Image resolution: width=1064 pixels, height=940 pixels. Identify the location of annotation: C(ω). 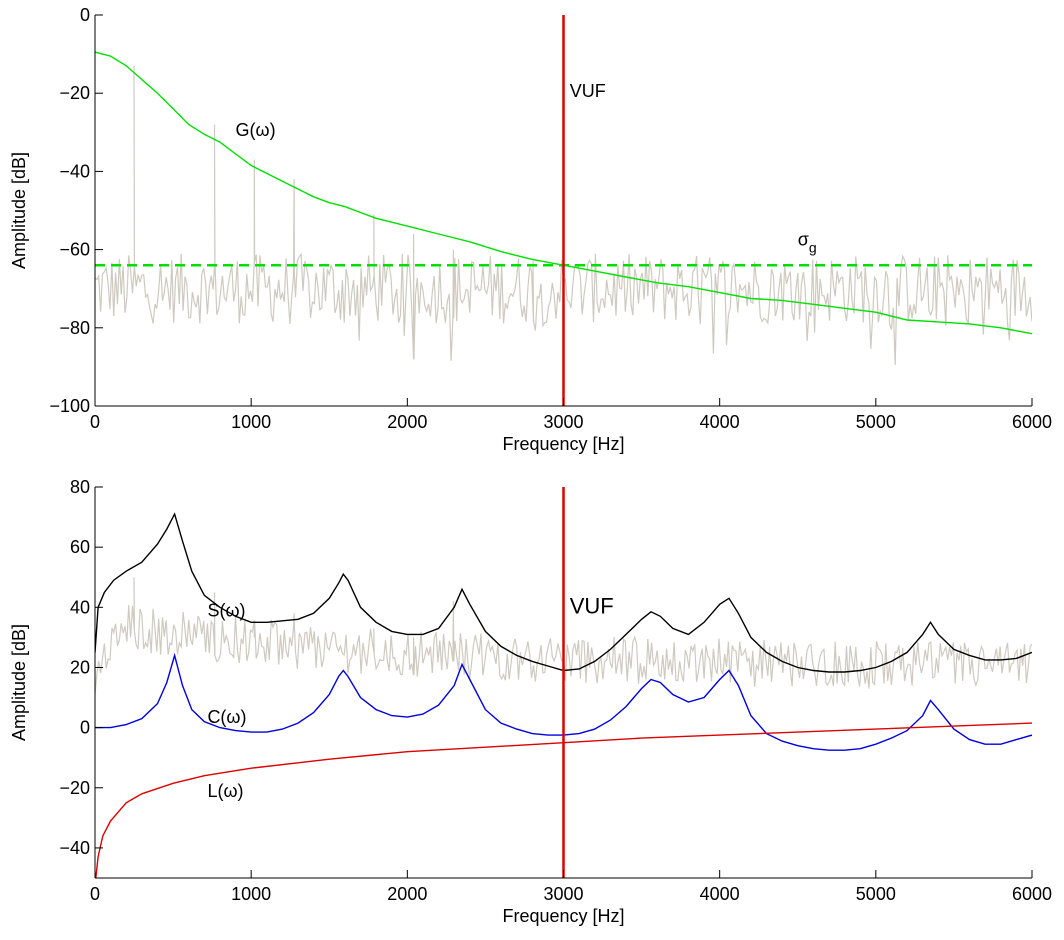
(226, 717).